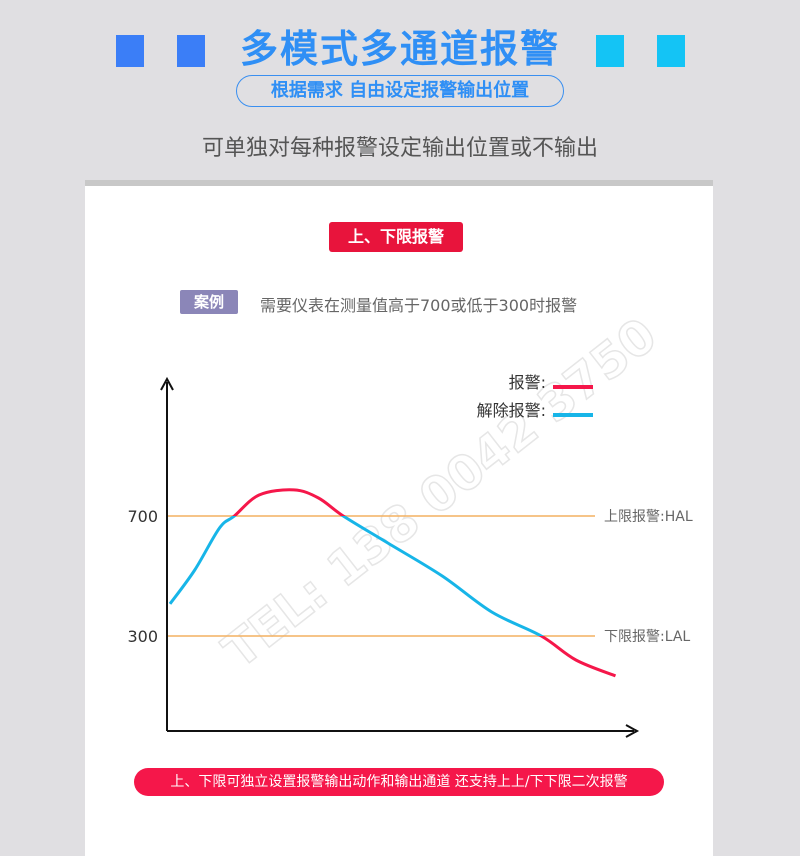  Describe the element at coordinates (399, 782) in the screenshot. I see `feature-note: 上、下限可独立设置报警输出动作和输出通道 还支持上上/下下限二次报警` at that location.